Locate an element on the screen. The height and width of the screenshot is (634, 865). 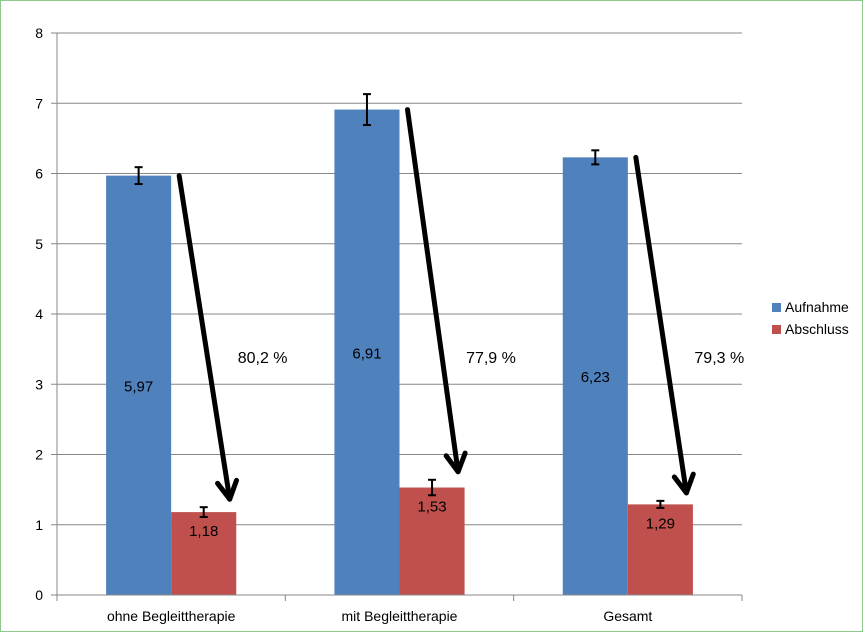
percent-annotation: 80,2 % is located at coordinates (263, 358).